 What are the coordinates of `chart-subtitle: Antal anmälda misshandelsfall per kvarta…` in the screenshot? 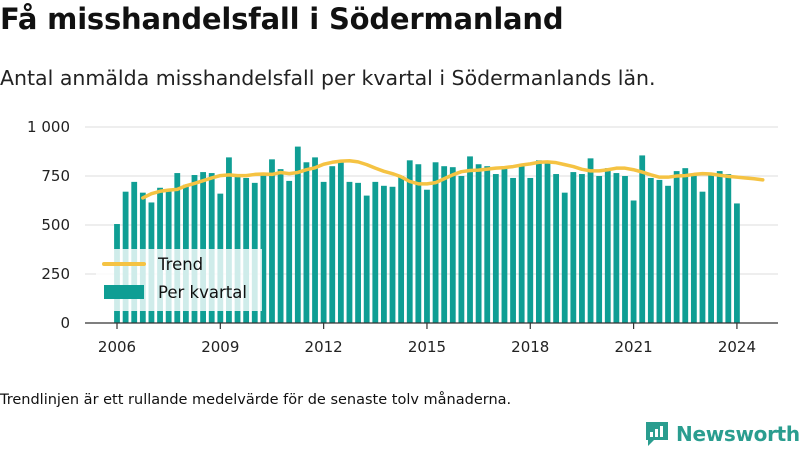 It's located at (328, 78).